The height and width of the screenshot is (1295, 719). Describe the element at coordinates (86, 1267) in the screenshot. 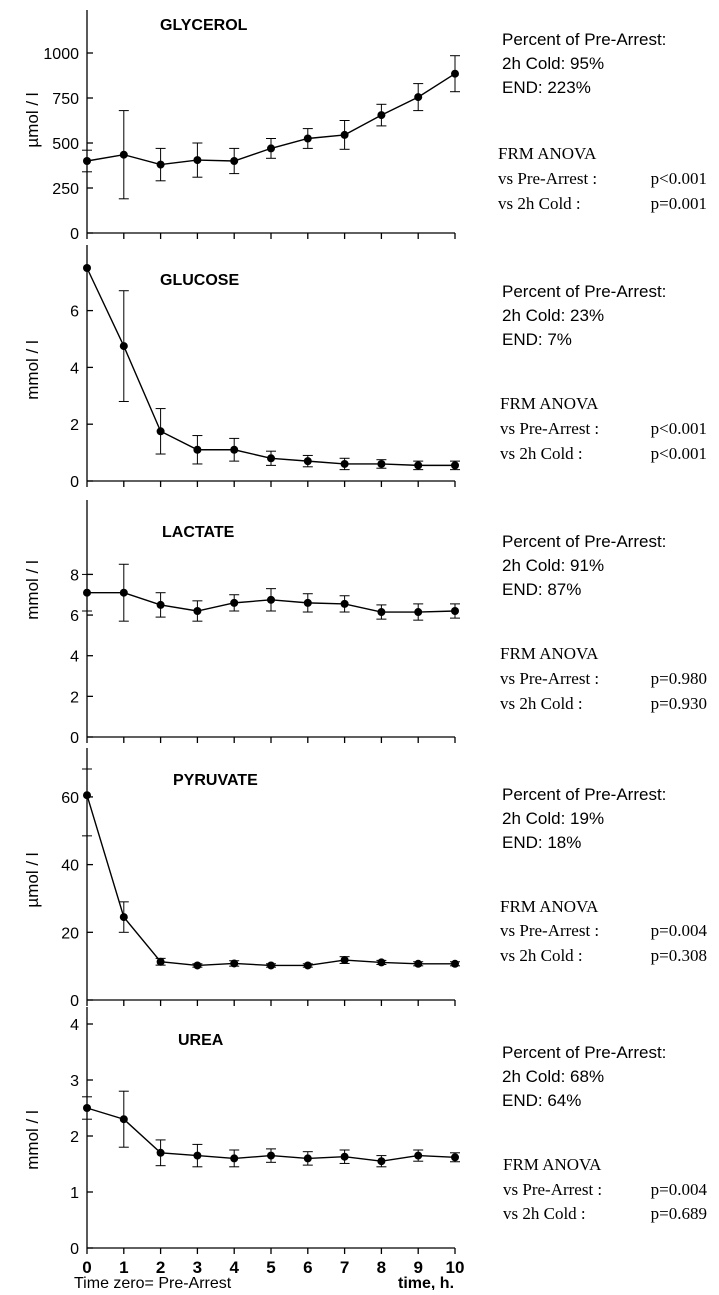

I see `x-tick-label: 0` at that location.